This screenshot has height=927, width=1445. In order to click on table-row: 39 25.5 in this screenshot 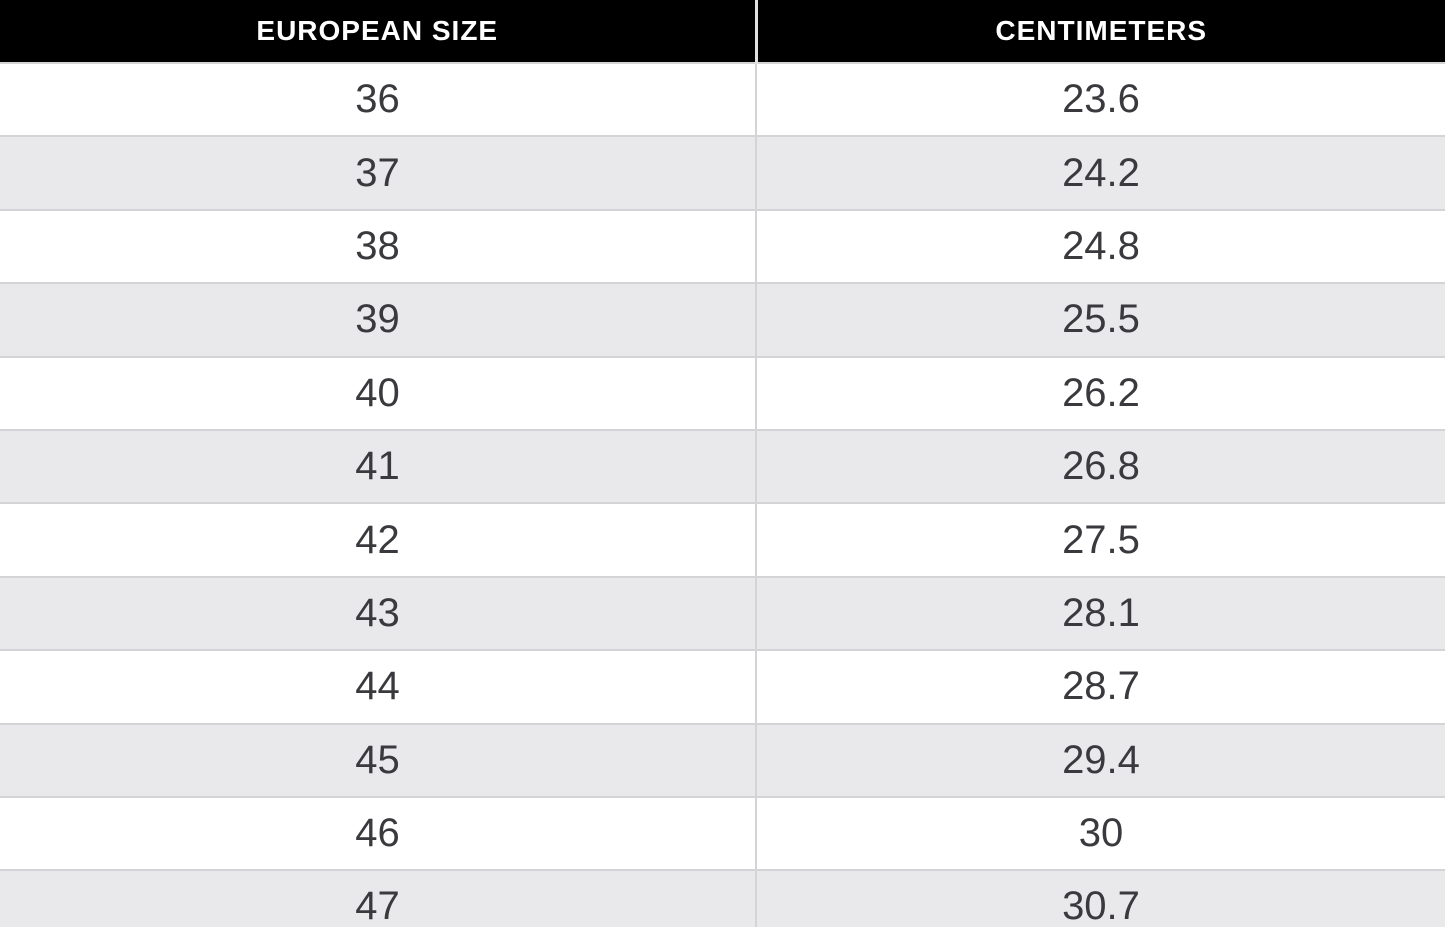, I will do `click(722, 319)`.